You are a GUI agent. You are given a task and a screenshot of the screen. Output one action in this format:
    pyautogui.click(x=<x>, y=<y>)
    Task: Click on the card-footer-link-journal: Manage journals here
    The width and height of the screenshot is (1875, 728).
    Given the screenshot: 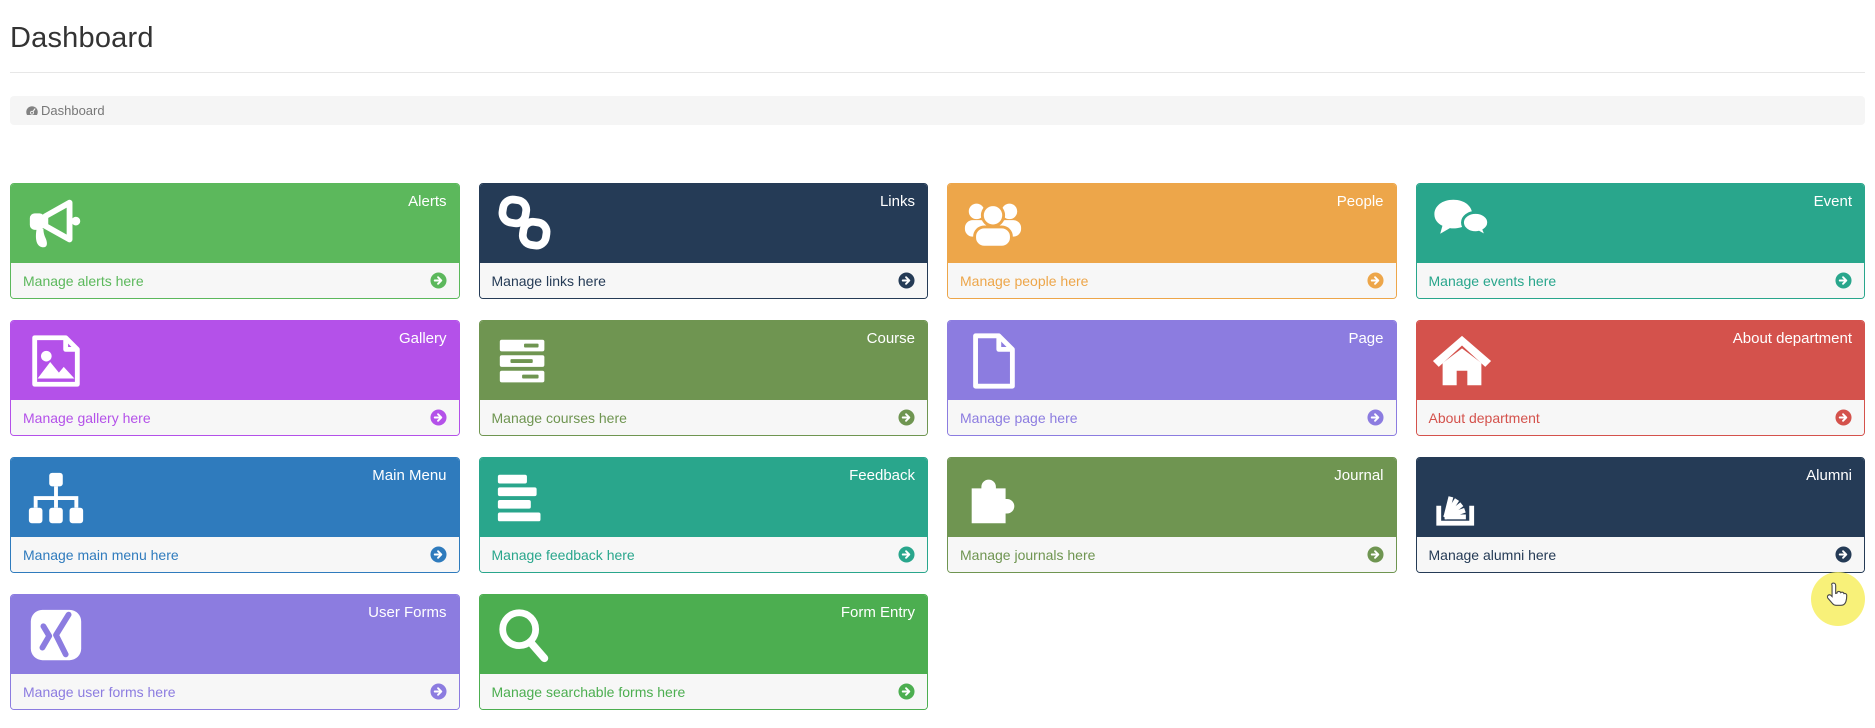 What is the action you would take?
    pyautogui.click(x=1172, y=554)
    